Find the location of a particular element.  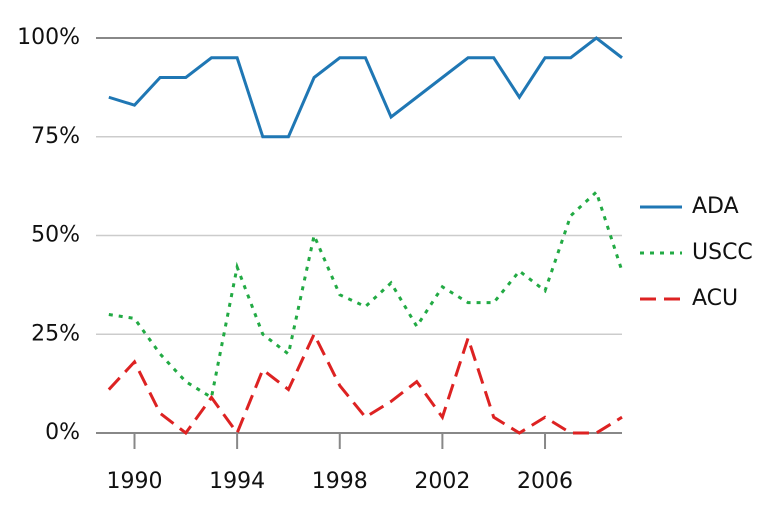

legend-label: ACU is located at coordinates (715, 298).